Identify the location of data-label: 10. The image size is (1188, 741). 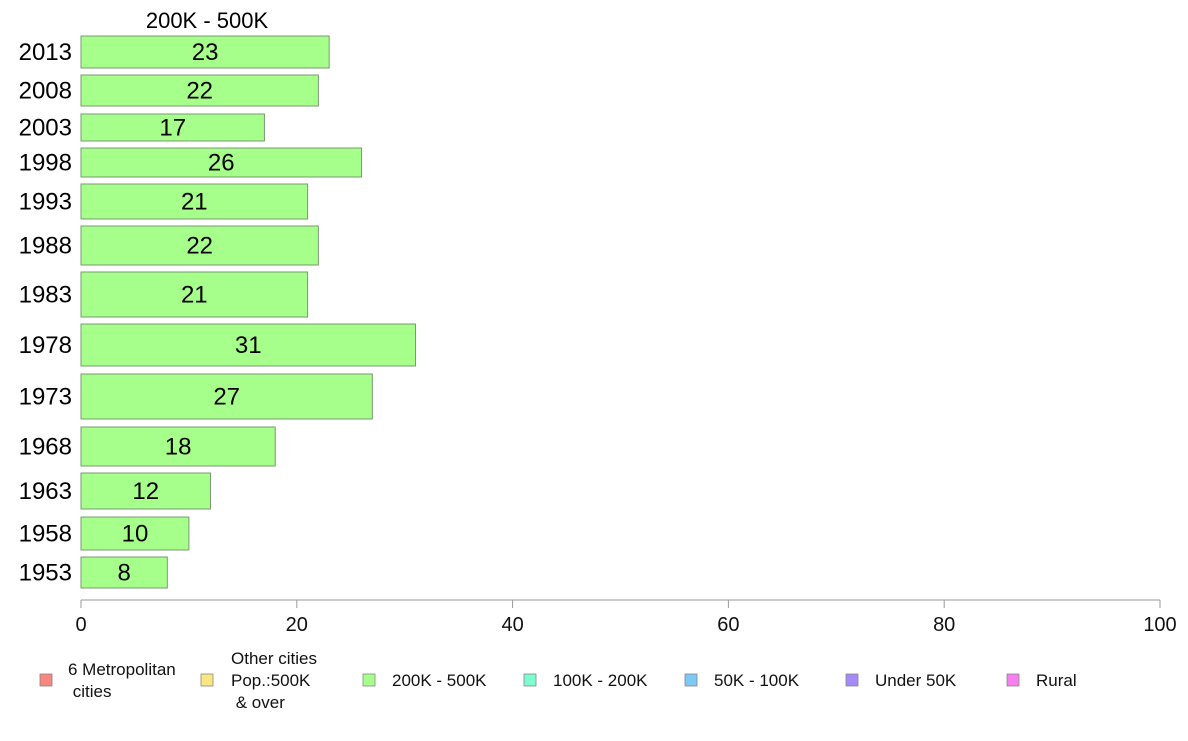
(135, 534).